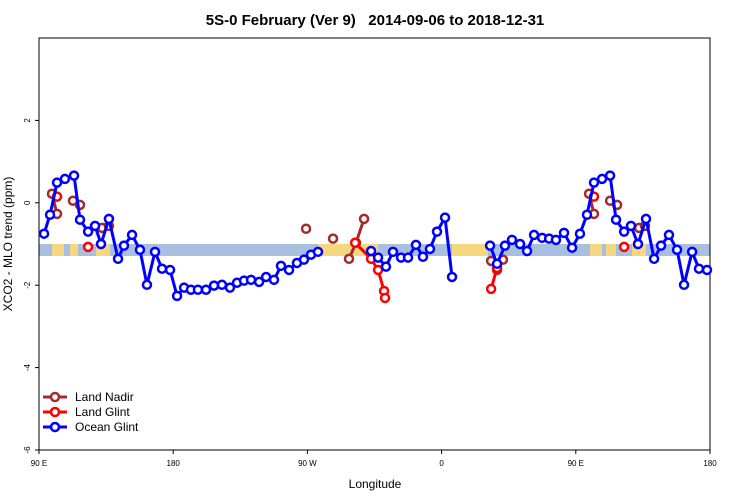 This screenshot has width=750, height=500. Describe the element at coordinates (102, 412) in the screenshot. I see `legend-label: Land Glint` at that location.